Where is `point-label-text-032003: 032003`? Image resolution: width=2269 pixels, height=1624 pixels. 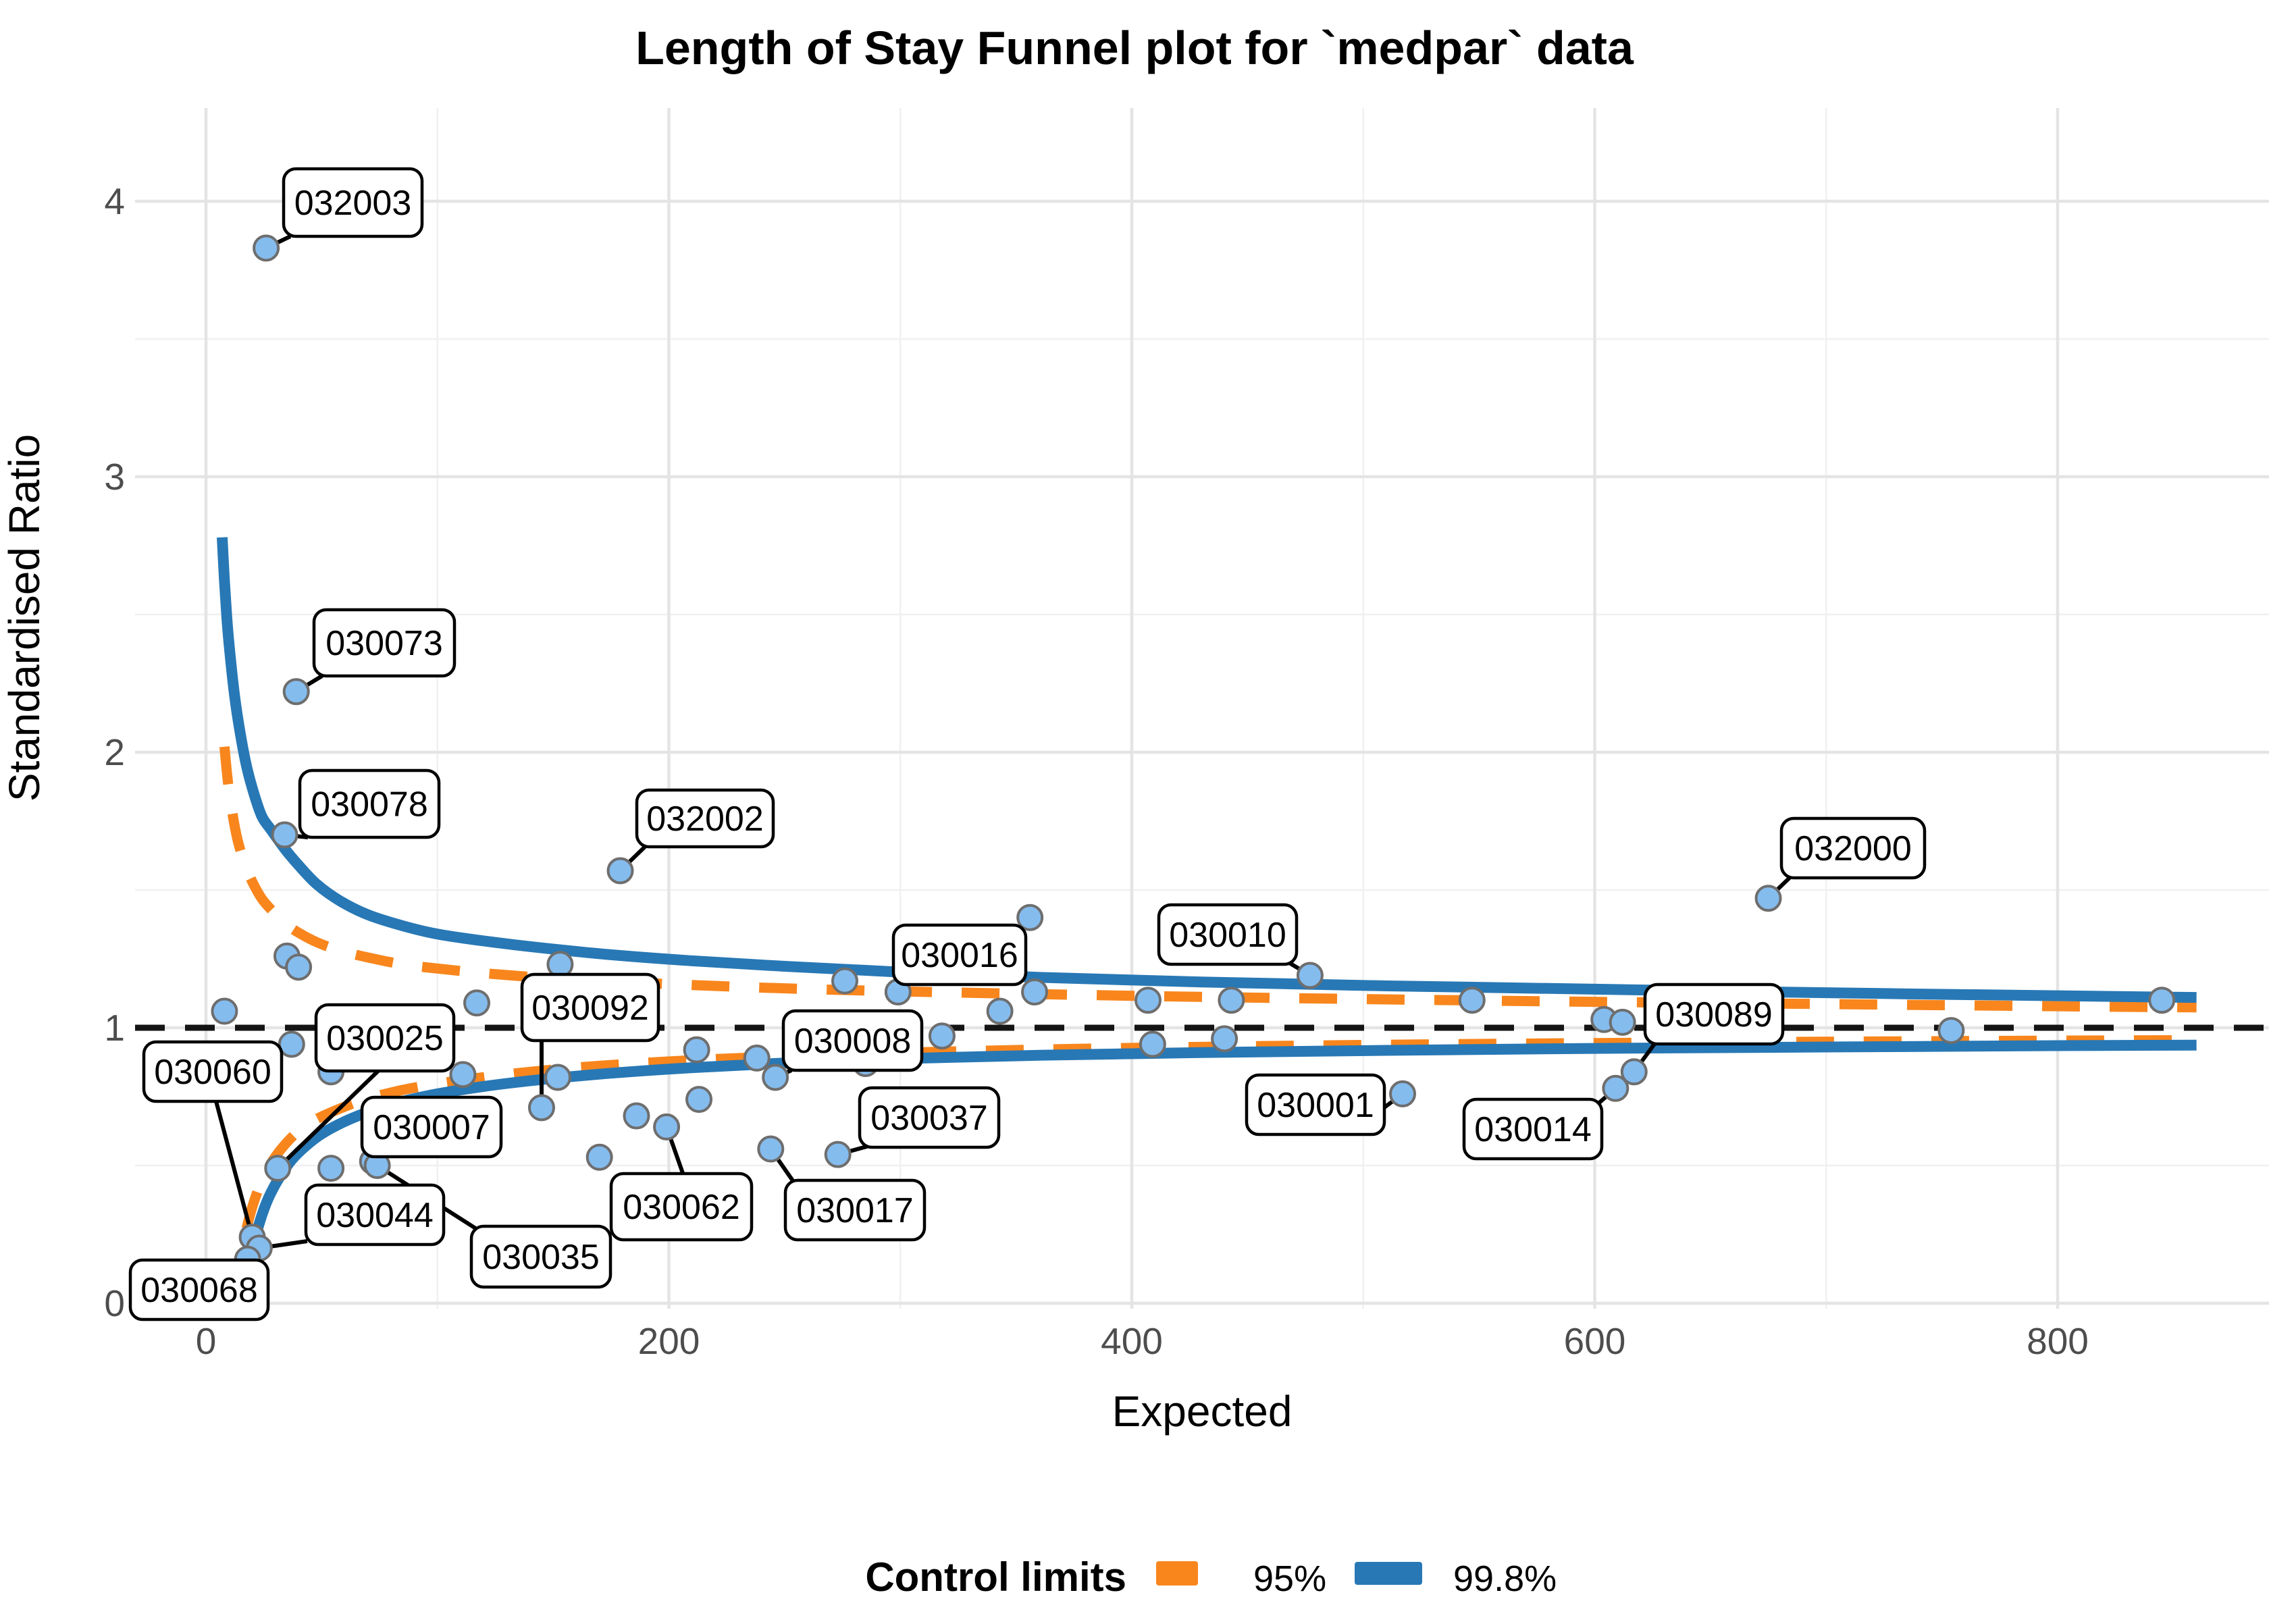 point-label-text-032003: 032003 is located at coordinates (353, 203).